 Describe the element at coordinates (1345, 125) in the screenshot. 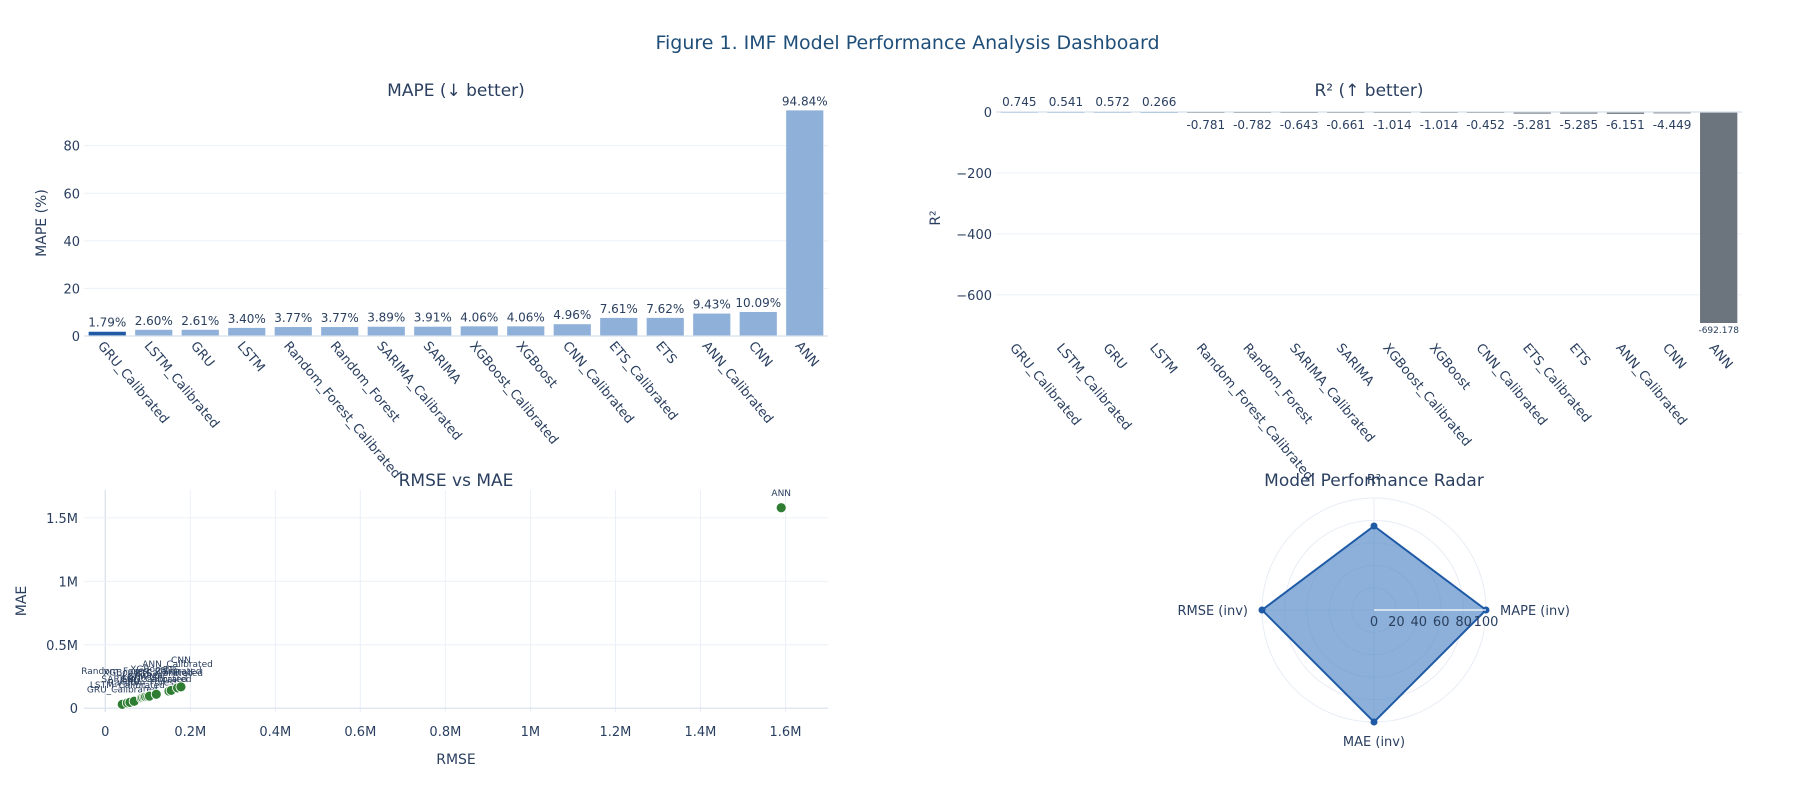

I see `r2-bar-label: -0.661` at that location.